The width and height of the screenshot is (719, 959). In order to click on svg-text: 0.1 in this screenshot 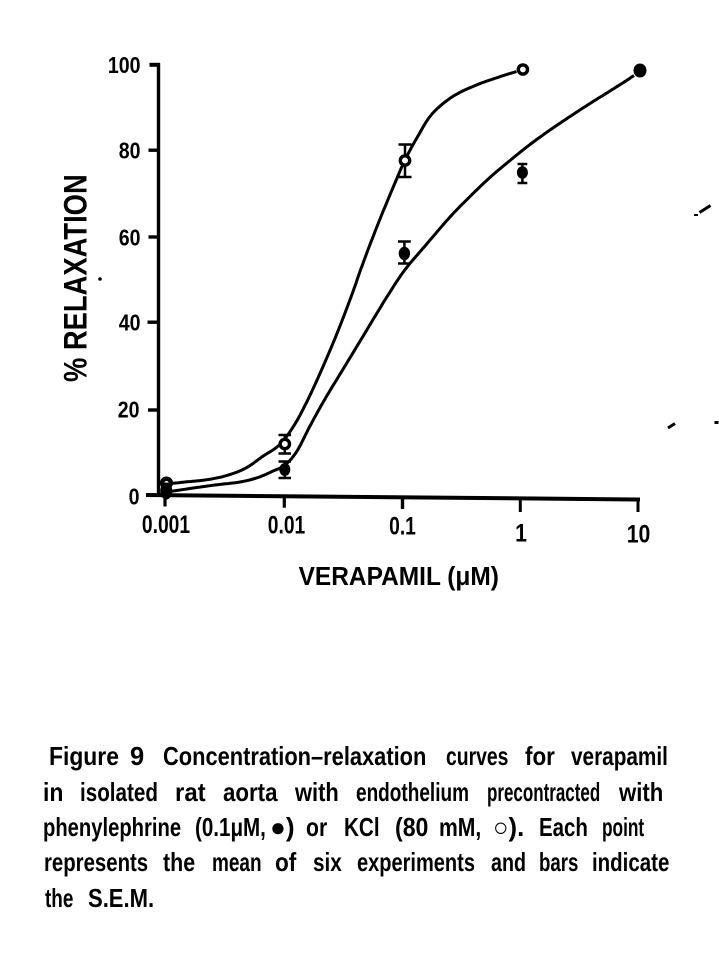, I will do `click(402, 526)`.